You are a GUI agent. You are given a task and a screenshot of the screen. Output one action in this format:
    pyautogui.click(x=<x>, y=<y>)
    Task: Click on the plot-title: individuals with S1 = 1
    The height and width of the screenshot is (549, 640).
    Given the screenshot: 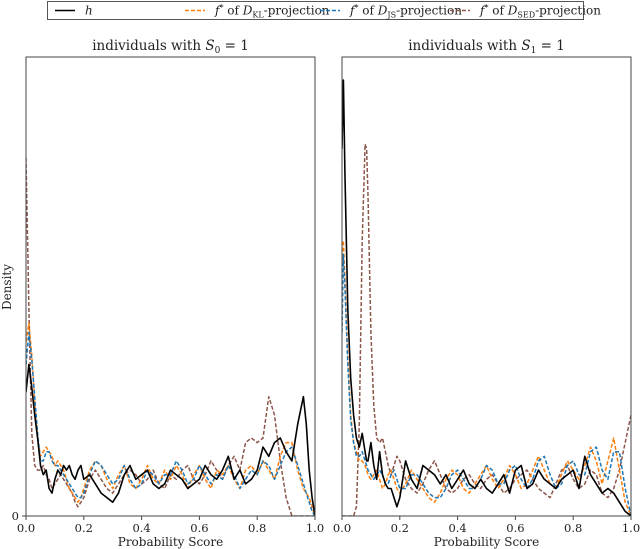 What is the action you would take?
    pyautogui.click(x=486, y=47)
    